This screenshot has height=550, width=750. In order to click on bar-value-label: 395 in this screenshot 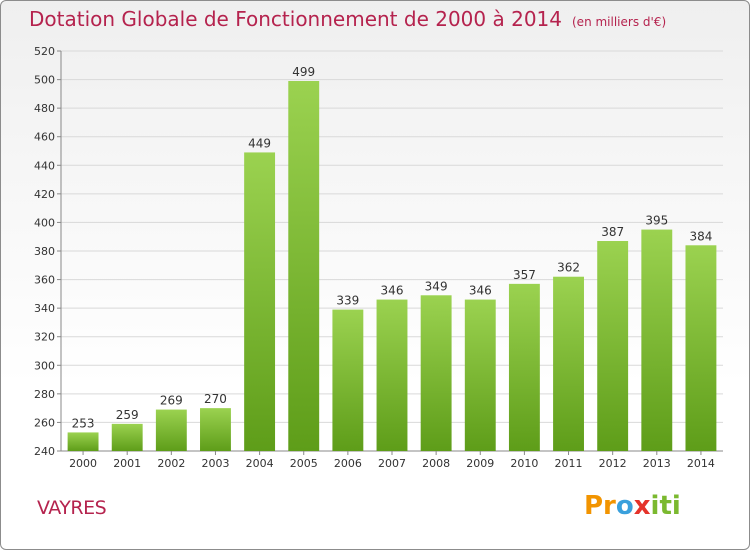, I will do `click(656, 221)`.